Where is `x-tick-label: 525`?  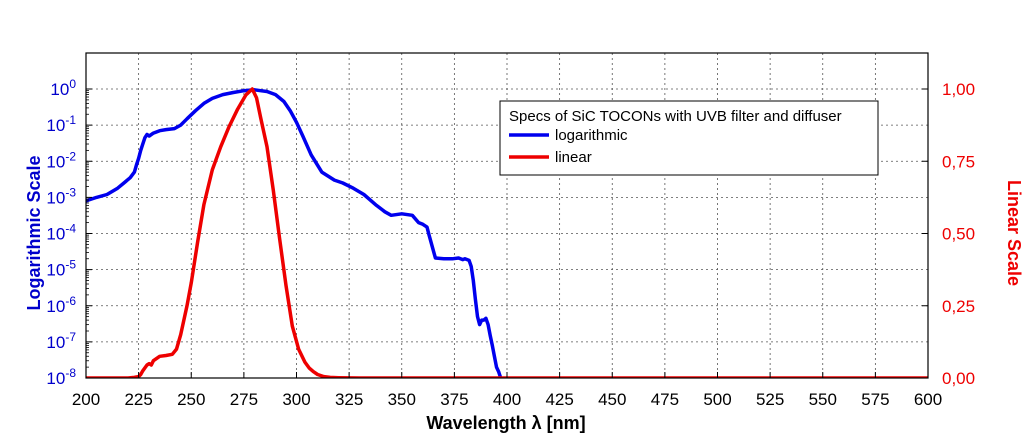
x-tick-label: 525 is located at coordinates (770, 399).